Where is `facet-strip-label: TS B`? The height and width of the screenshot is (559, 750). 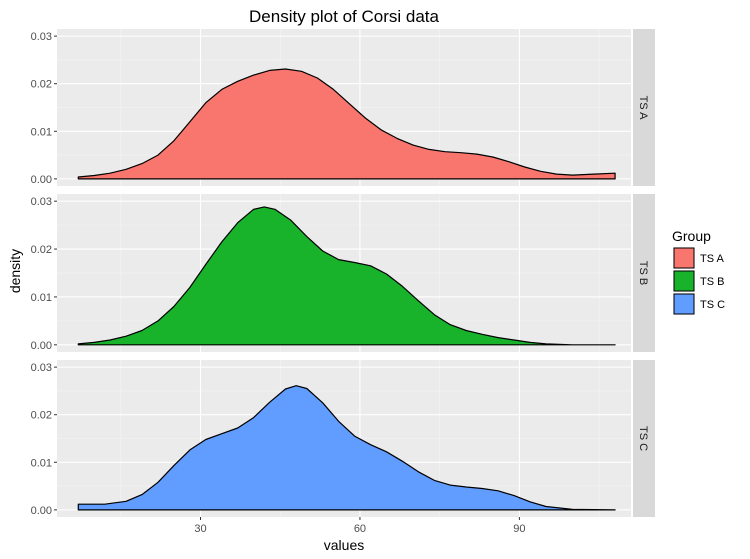 facet-strip-label: TS B is located at coordinates (643, 273).